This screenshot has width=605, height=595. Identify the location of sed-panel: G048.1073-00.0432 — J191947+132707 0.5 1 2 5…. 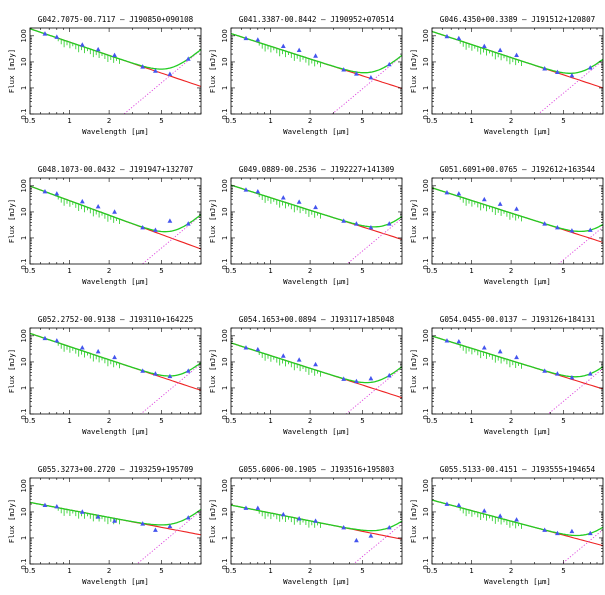
(104, 225).